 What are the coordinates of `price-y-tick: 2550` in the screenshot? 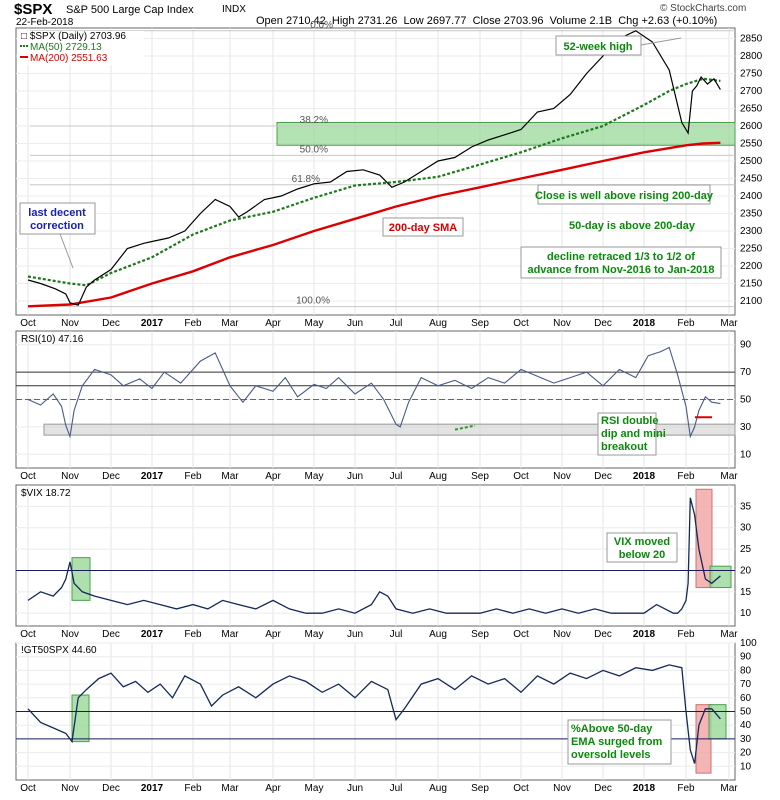 It's located at (751, 144).